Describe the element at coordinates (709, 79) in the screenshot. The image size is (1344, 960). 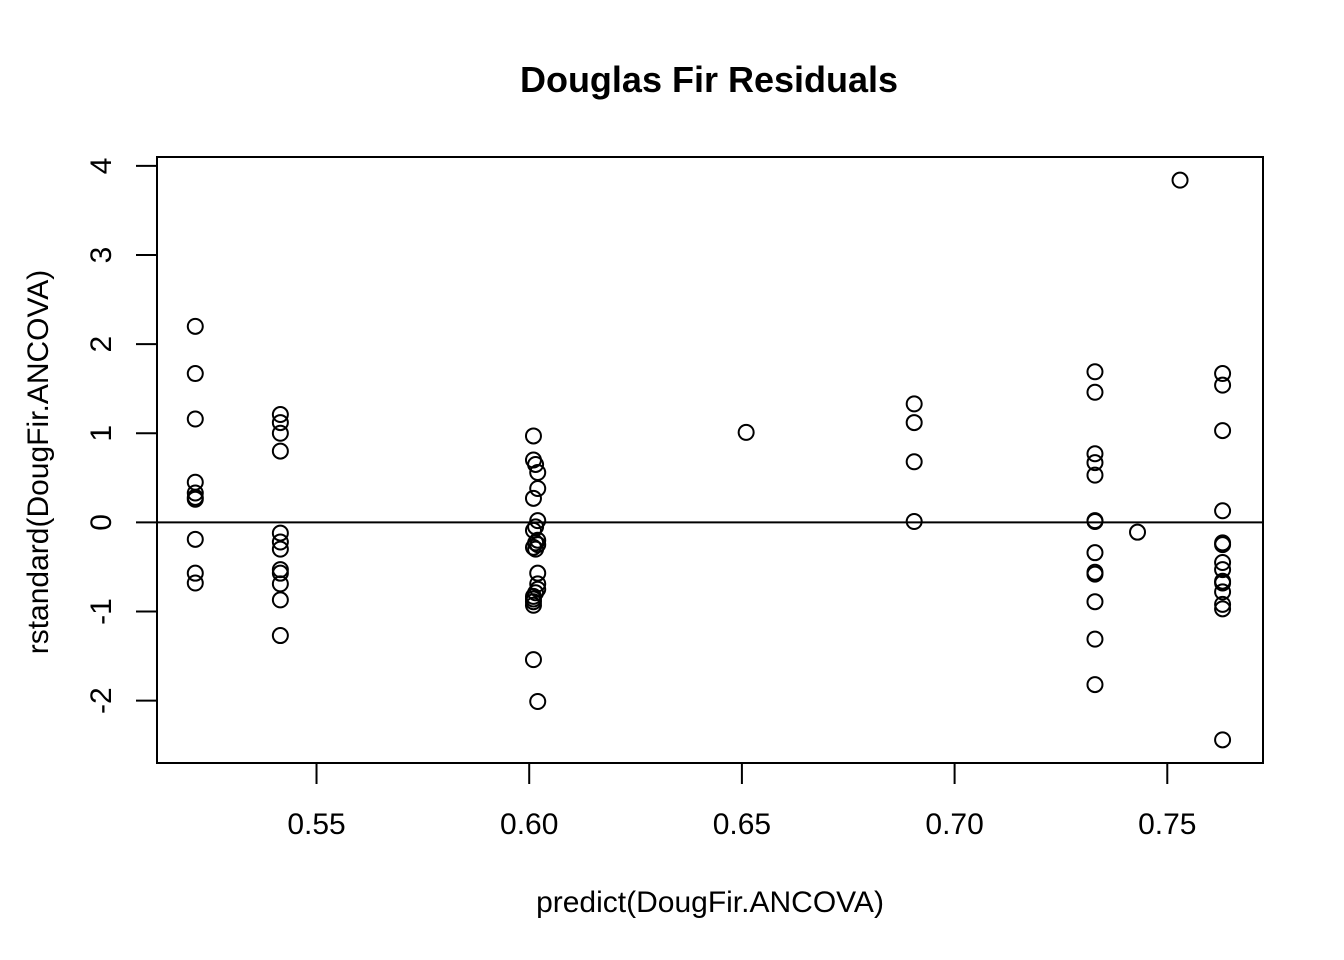
I see `chart-title: Douglas Fir Residuals` at that location.